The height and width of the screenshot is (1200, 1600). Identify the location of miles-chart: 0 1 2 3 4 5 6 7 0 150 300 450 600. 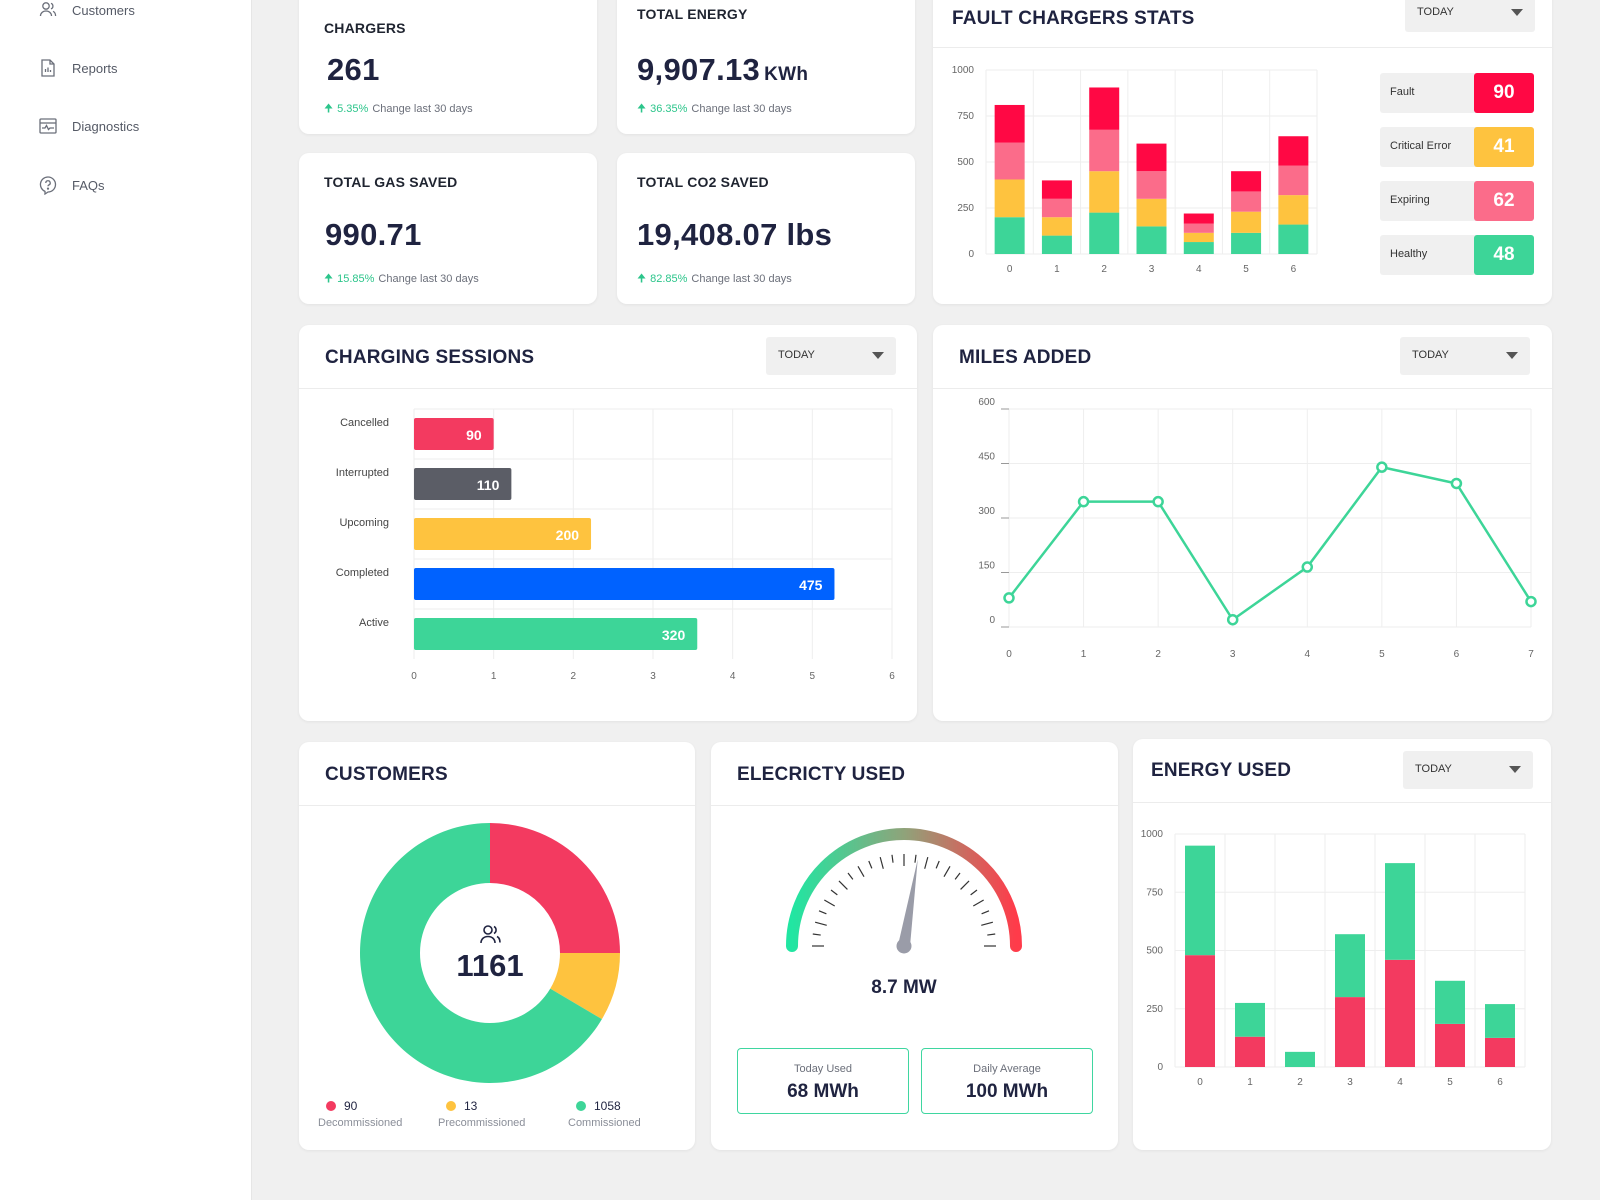
(1257, 528).